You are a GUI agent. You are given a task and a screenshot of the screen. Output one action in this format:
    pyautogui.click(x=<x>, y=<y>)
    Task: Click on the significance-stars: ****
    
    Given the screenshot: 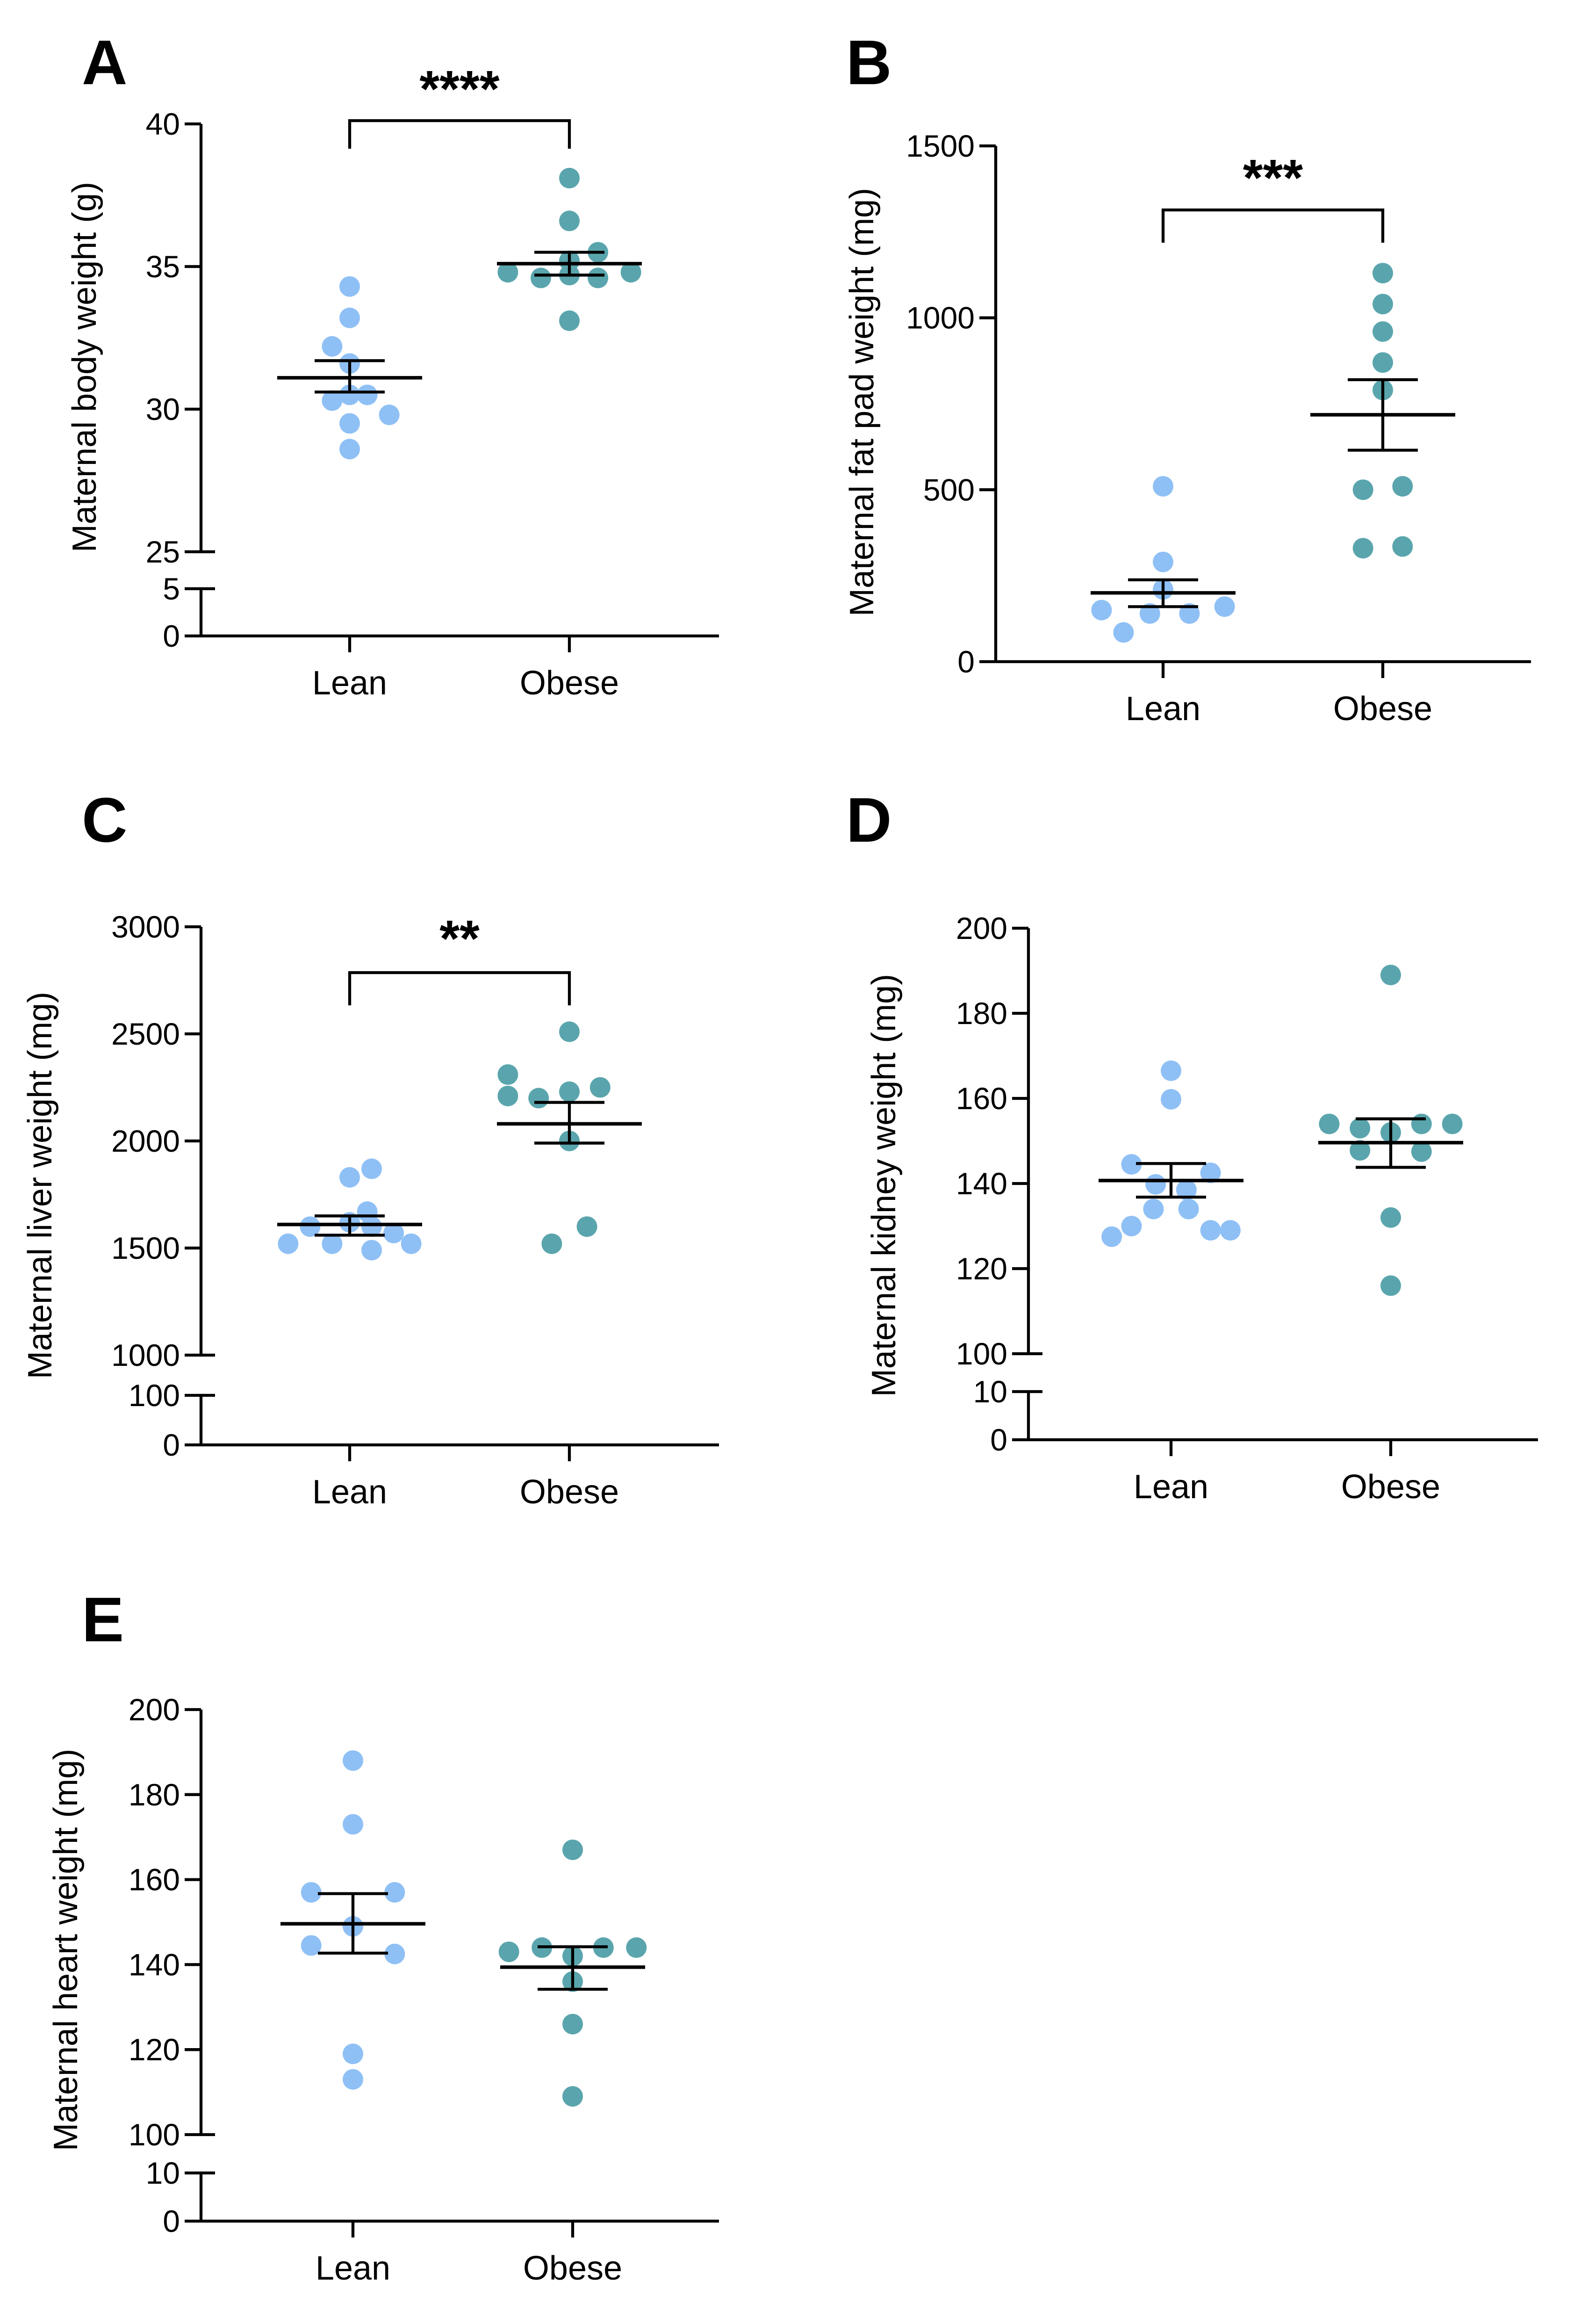 What is the action you would take?
    pyautogui.click(x=459, y=89)
    